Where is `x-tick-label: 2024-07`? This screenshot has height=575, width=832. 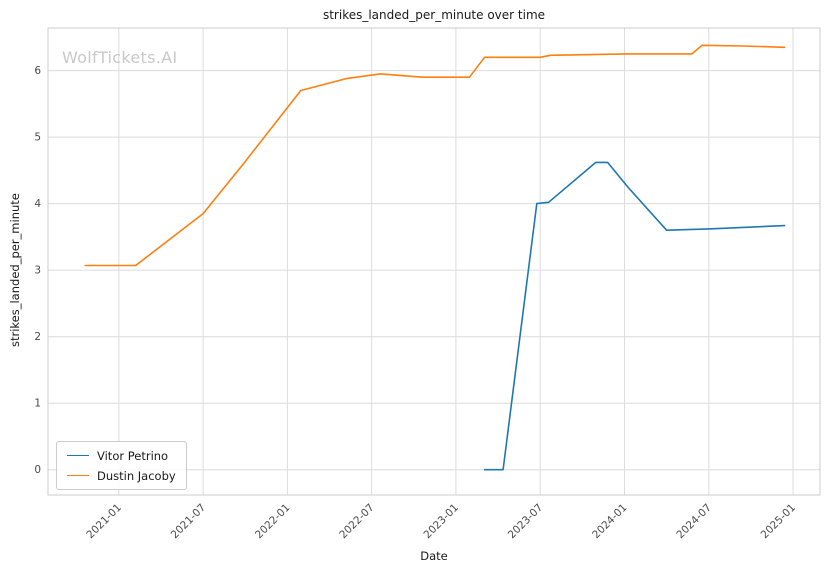 x-tick-label: 2024-07 is located at coordinates (694, 522).